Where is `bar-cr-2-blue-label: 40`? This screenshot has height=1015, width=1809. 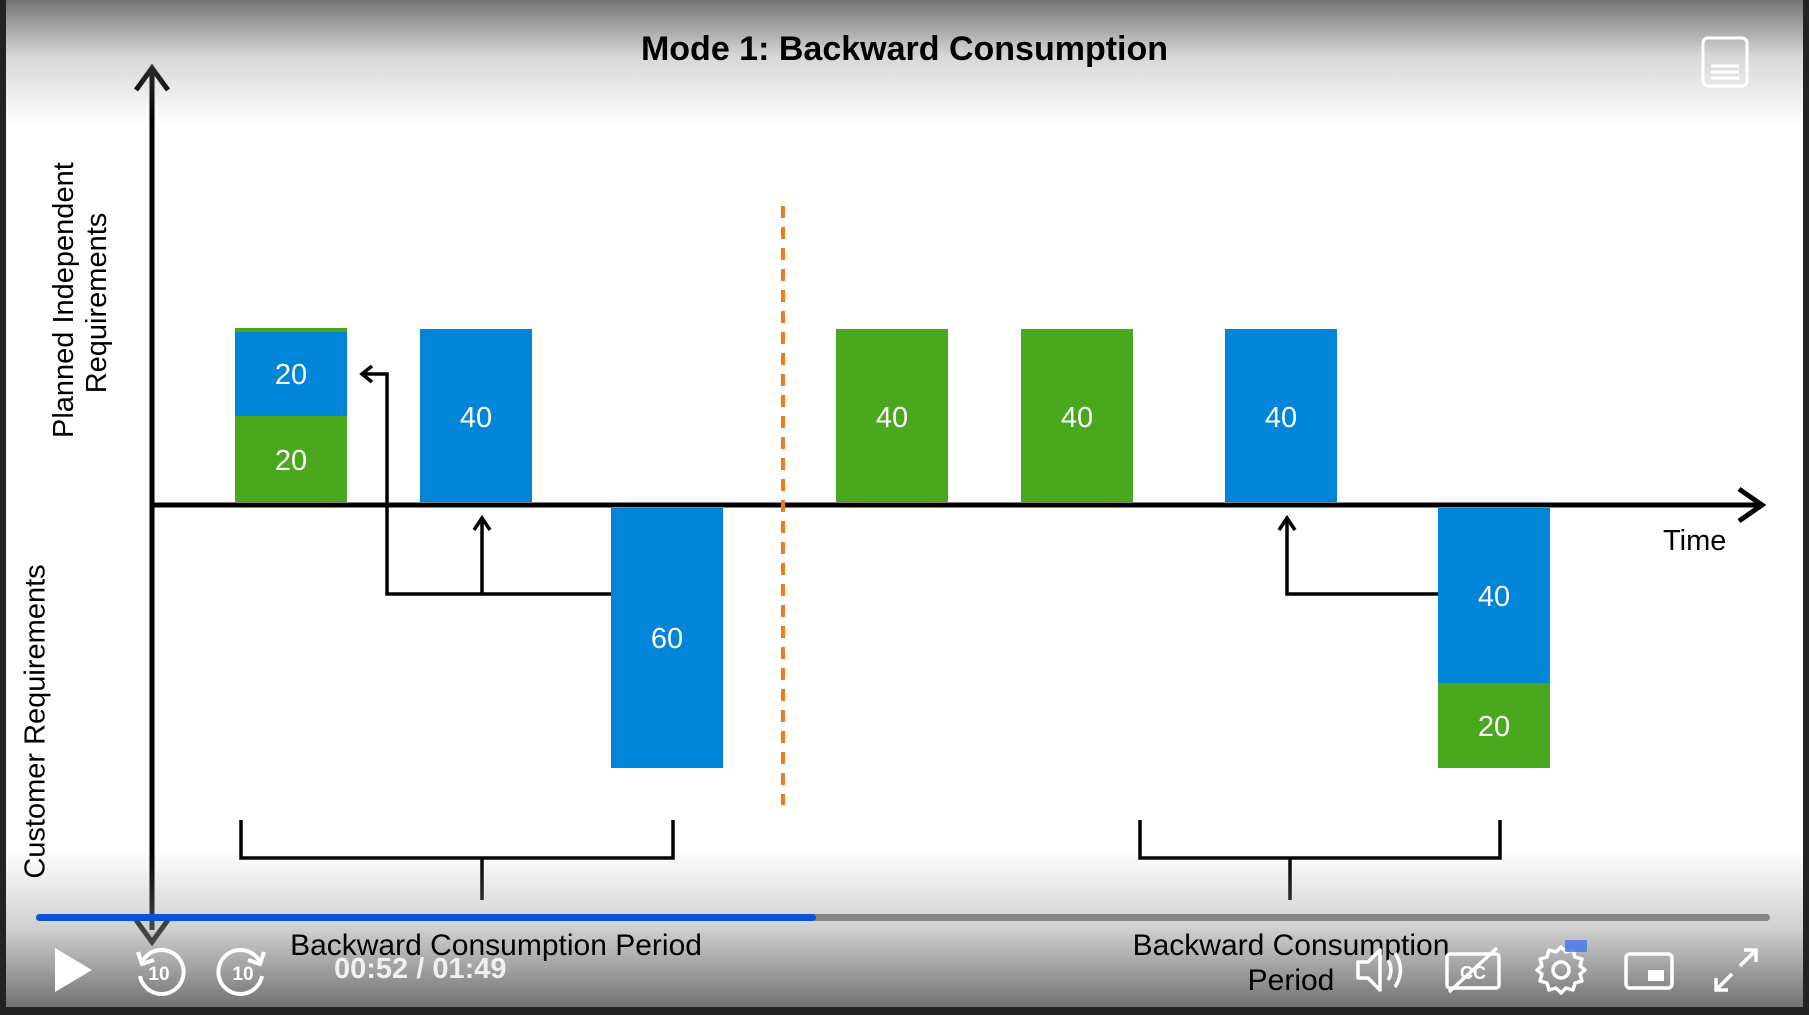
bar-cr-2-blue-label: 40 is located at coordinates (1494, 597).